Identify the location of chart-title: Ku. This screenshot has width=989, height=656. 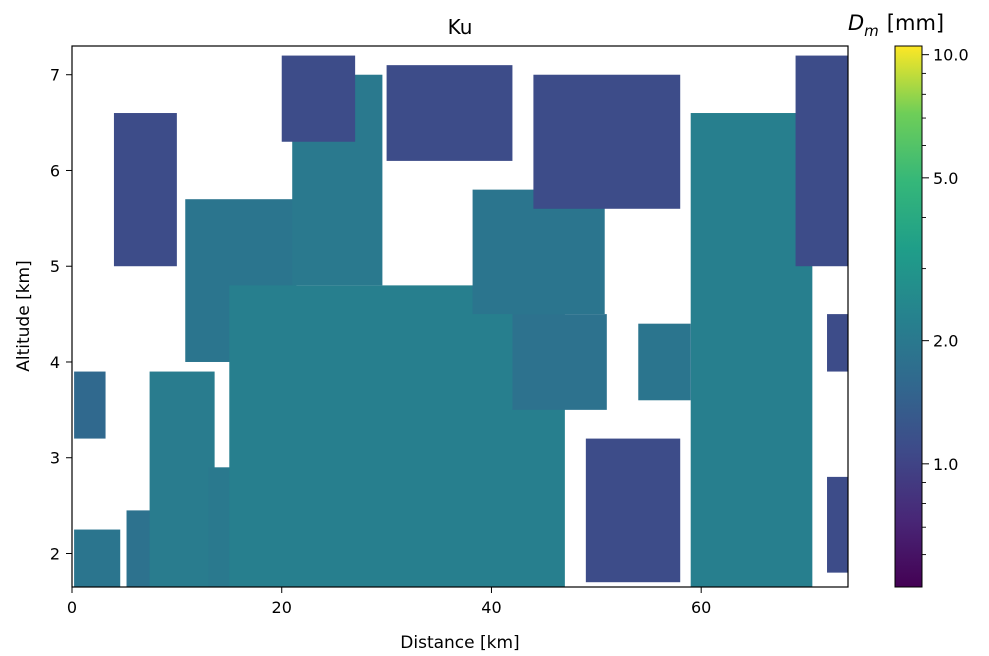
(460, 27).